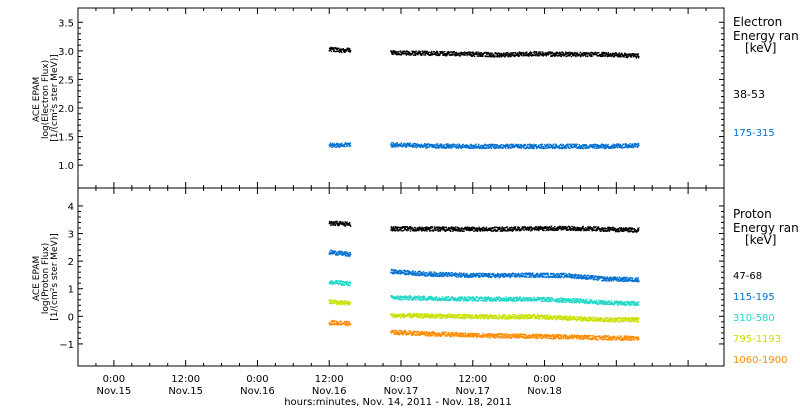 This screenshot has width=800, height=414. Describe the element at coordinates (544, 379) in the screenshot. I see `xtick-time-label: 0:00` at that location.